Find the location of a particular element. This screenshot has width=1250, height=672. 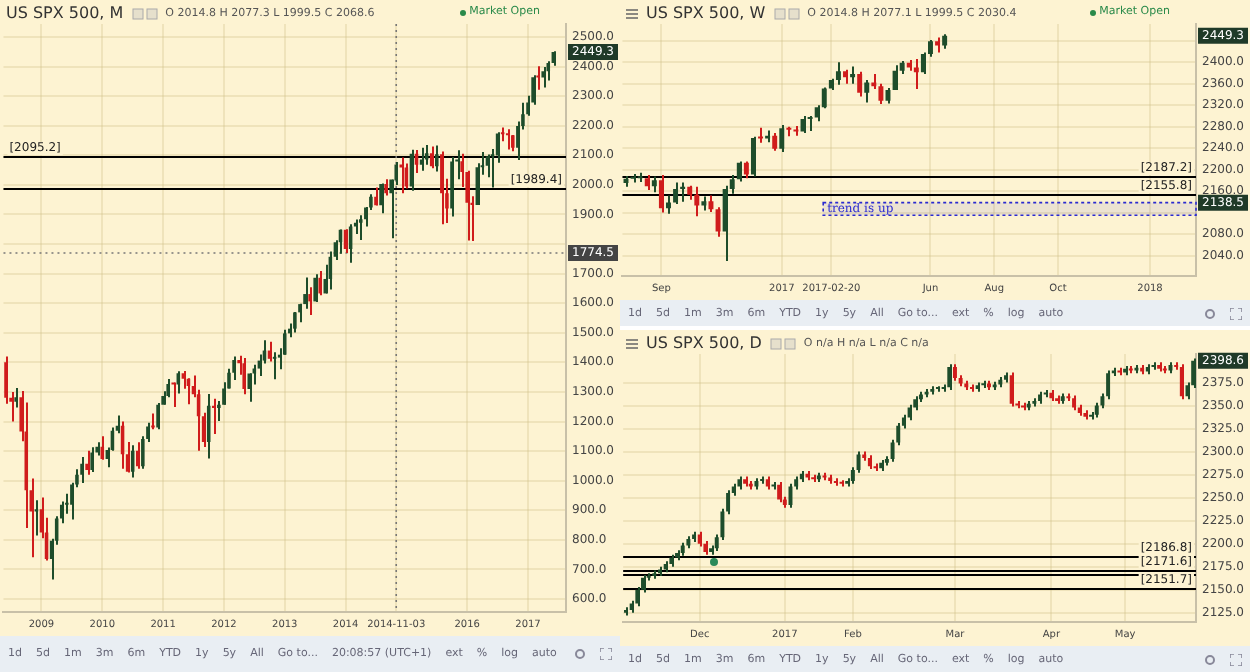

chart-title: US SPX 500, D is located at coordinates (704, 343).